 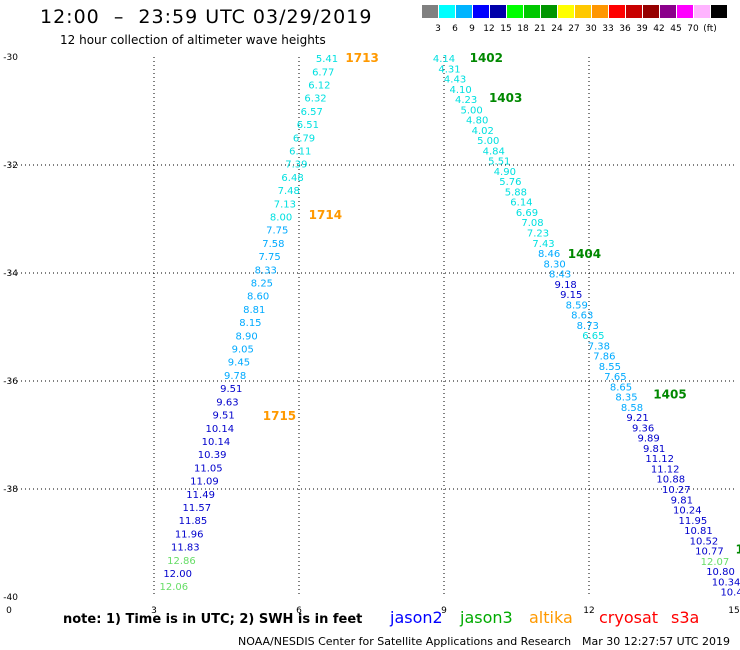 I want to click on wave-height-point: 4.90, so click(x=505, y=172).